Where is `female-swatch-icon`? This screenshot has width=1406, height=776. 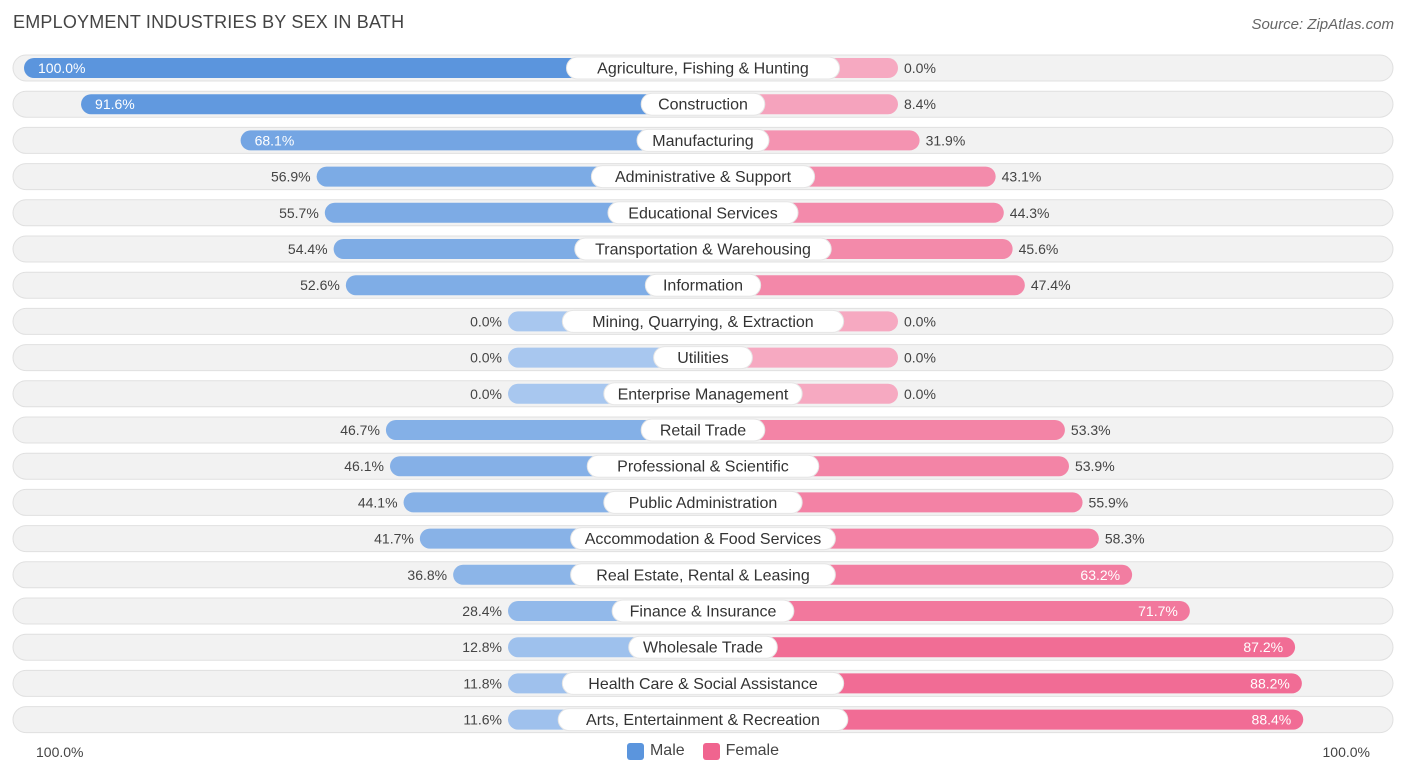
female-swatch-icon is located at coordinates (711, 751).